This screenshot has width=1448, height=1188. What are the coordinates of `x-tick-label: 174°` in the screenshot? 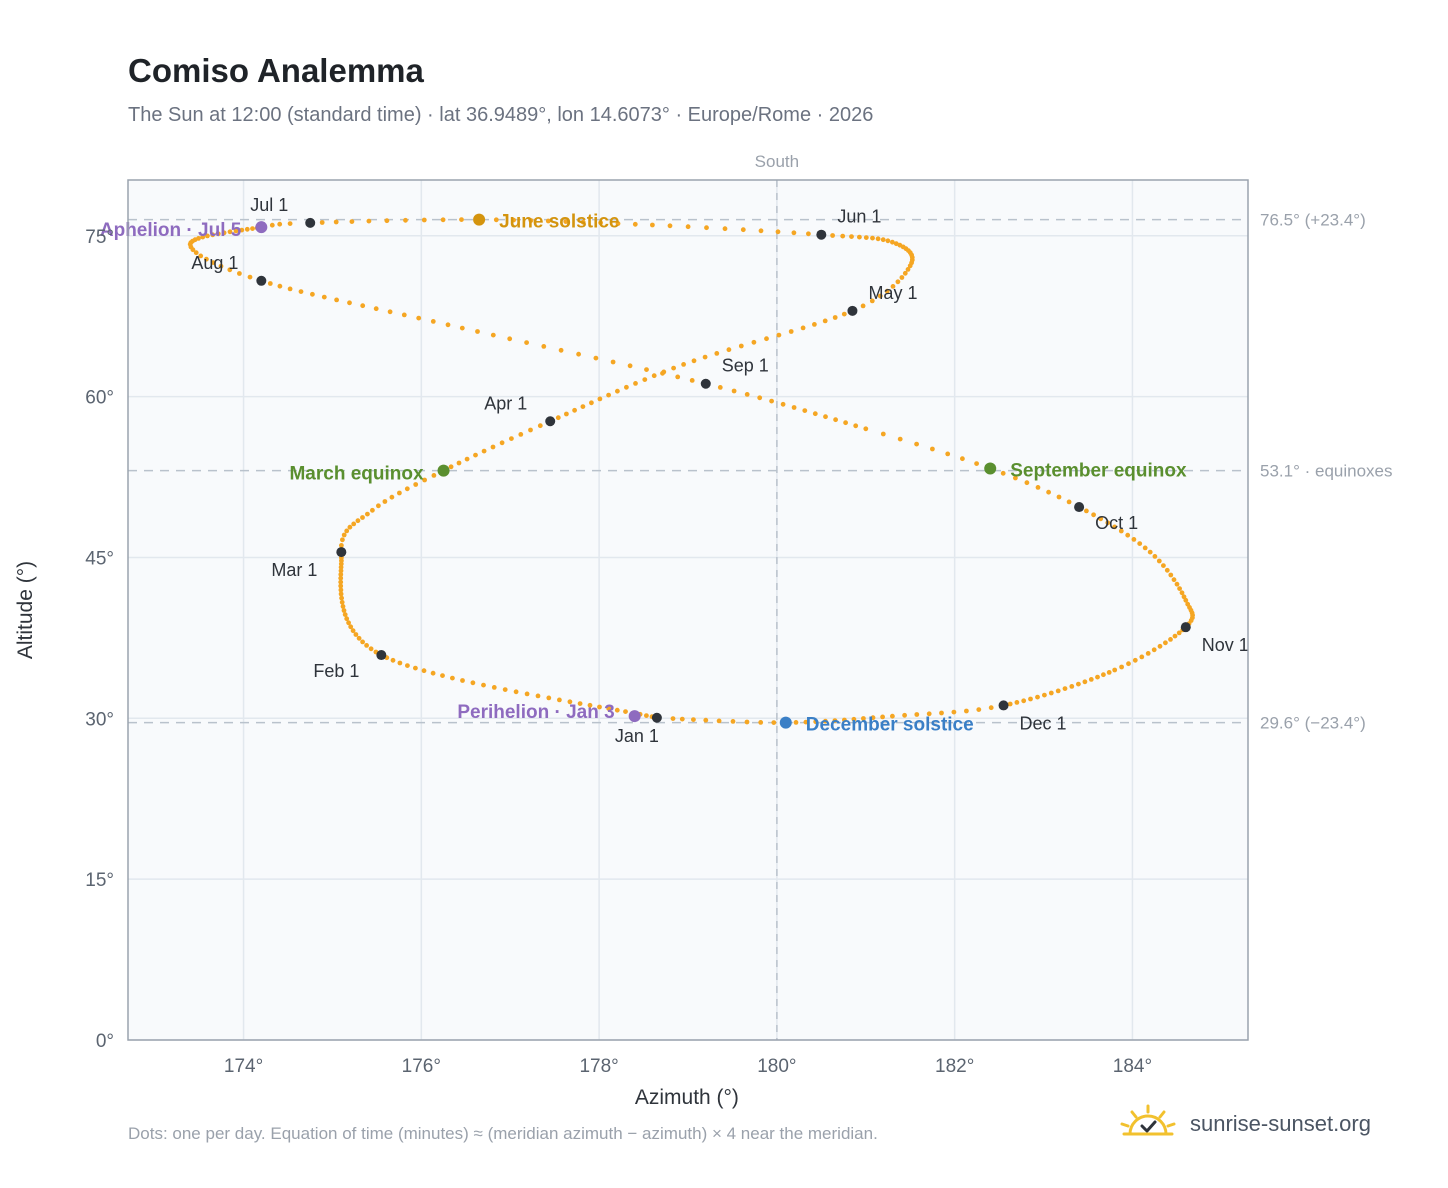 It's located at (243, 1066).